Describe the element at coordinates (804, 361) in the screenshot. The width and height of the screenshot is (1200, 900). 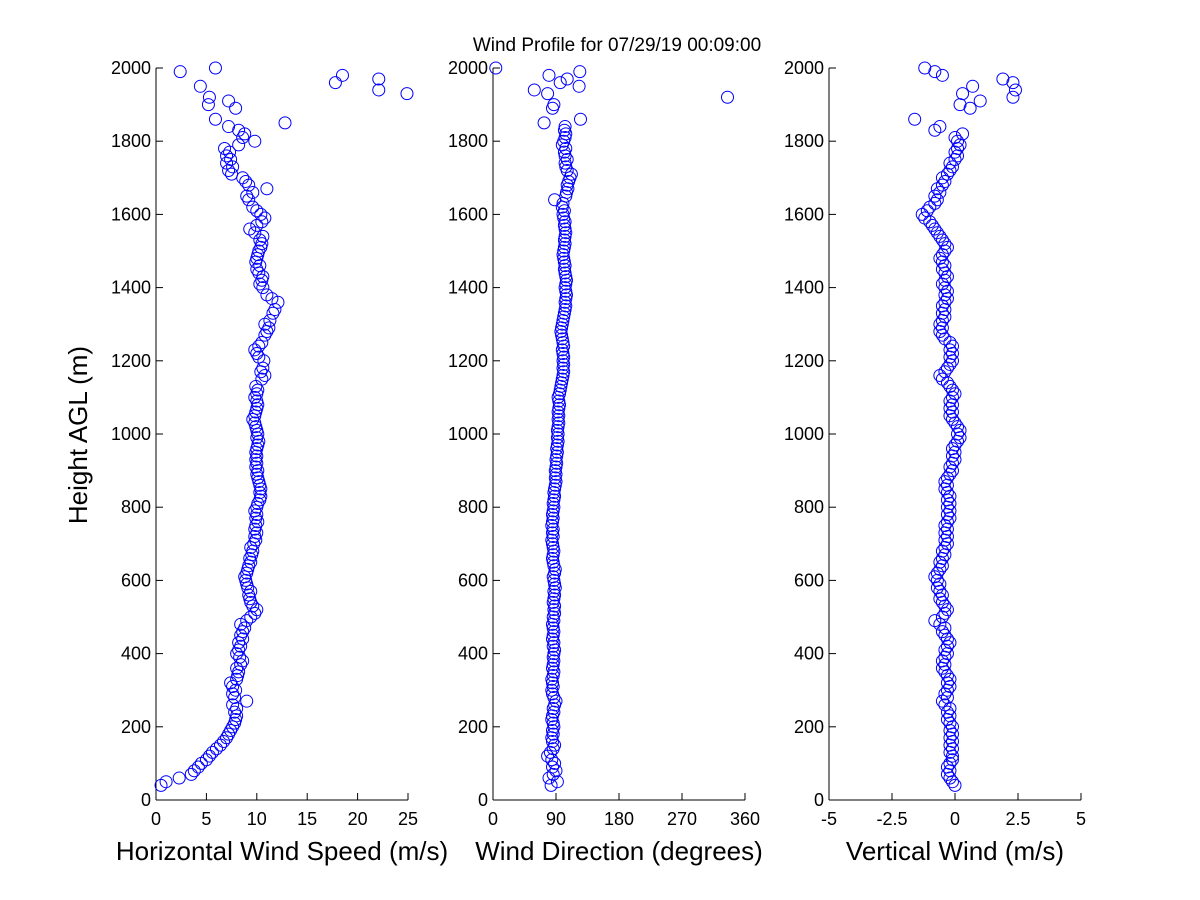
I see `y-tick-label: 1200` at that location.